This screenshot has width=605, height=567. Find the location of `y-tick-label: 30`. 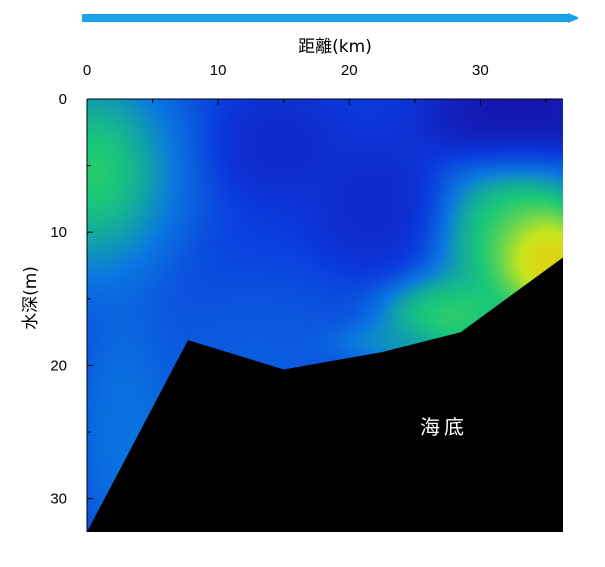

y-tick-label: 30 is located at coordinates (58, 499).